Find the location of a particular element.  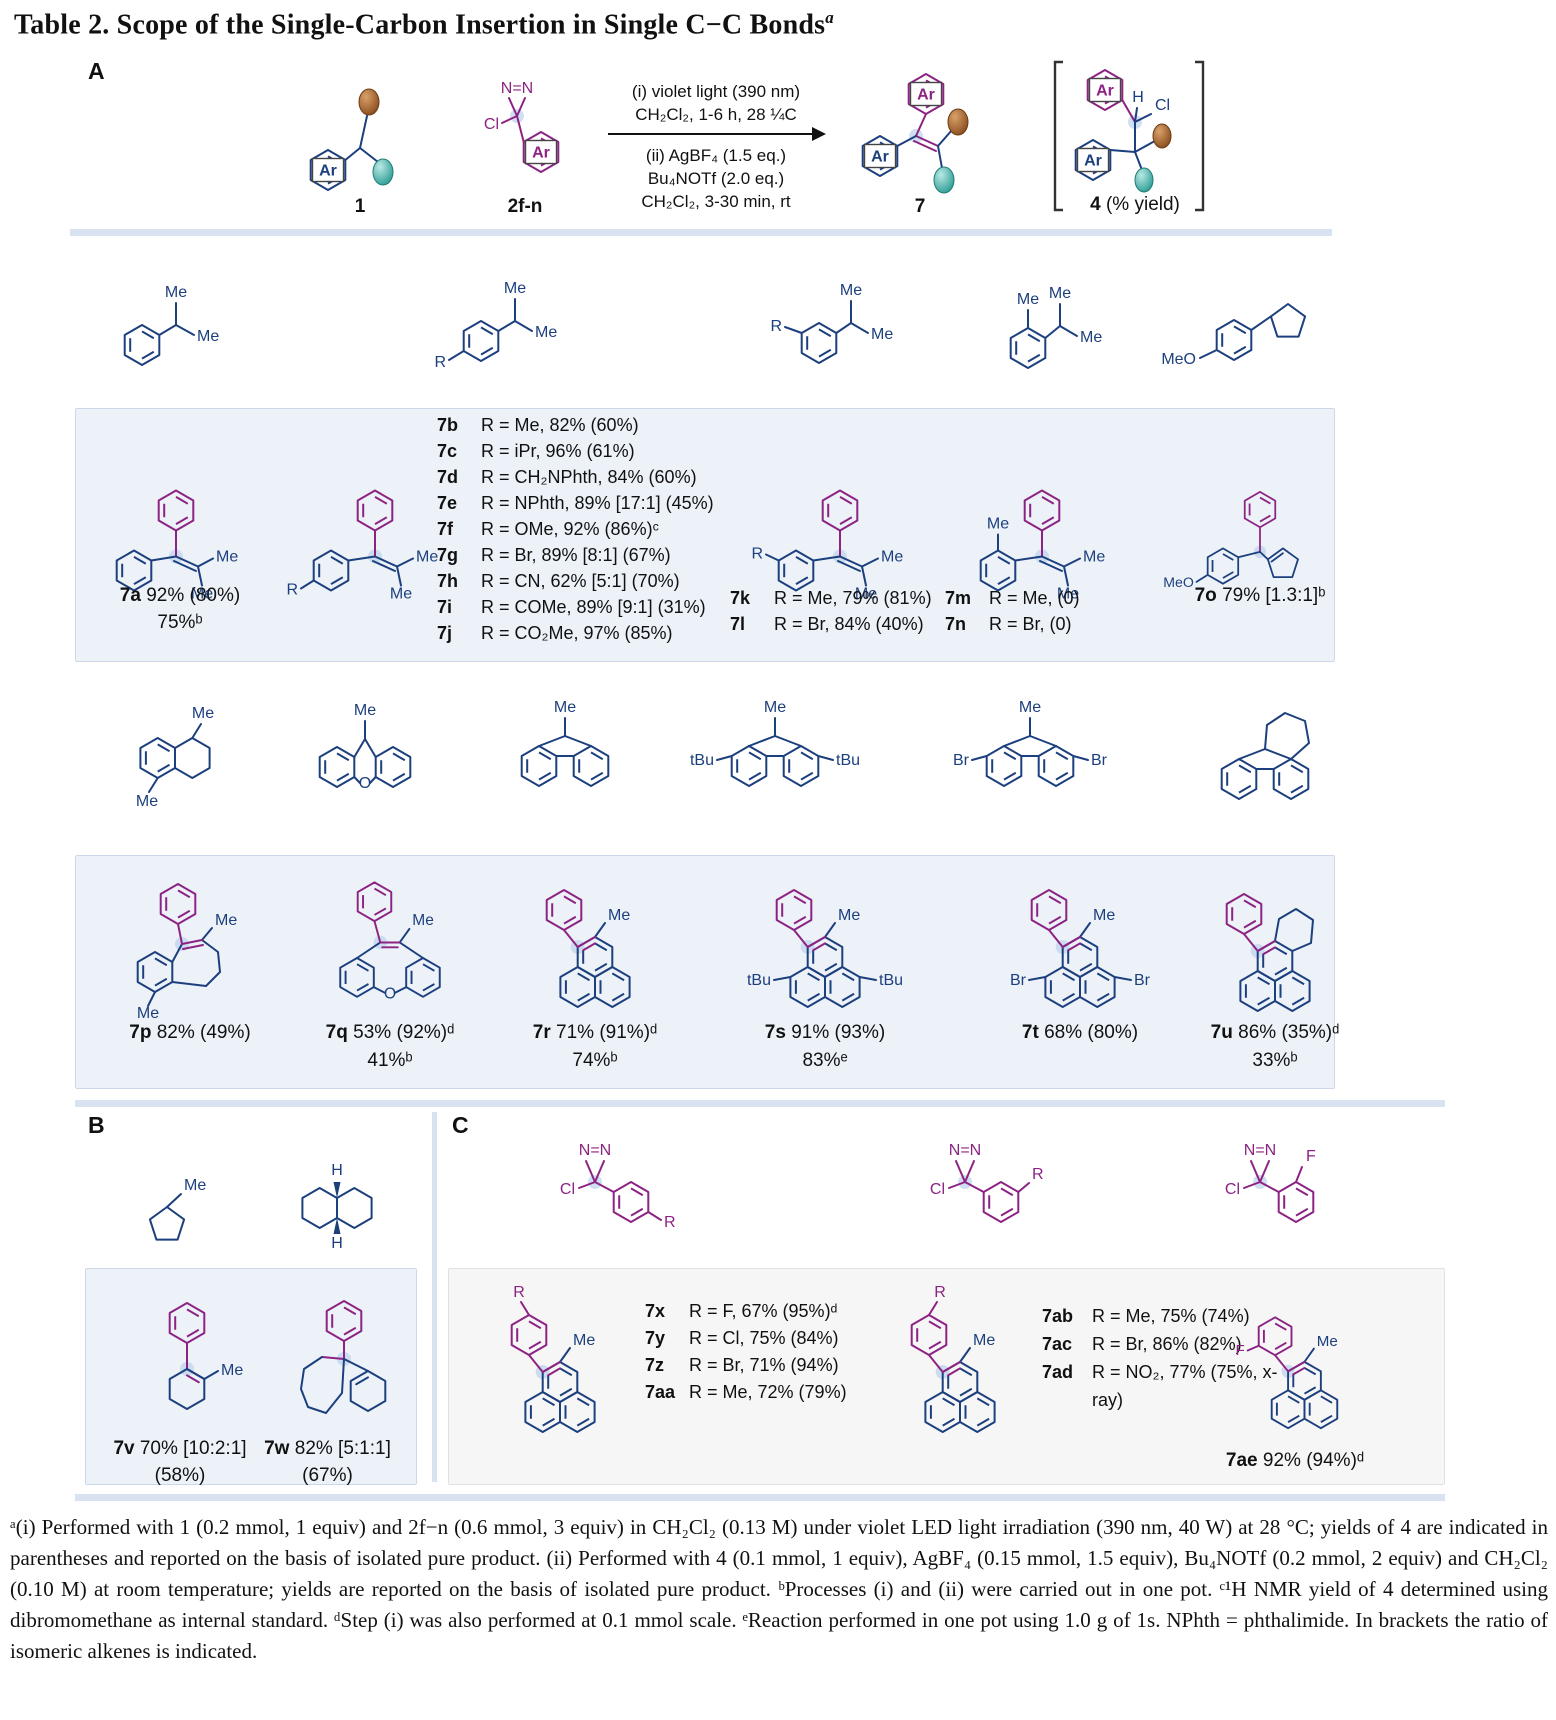

scope-entry: 7m R = Me, (0) is located at coordinates (1012, 598).